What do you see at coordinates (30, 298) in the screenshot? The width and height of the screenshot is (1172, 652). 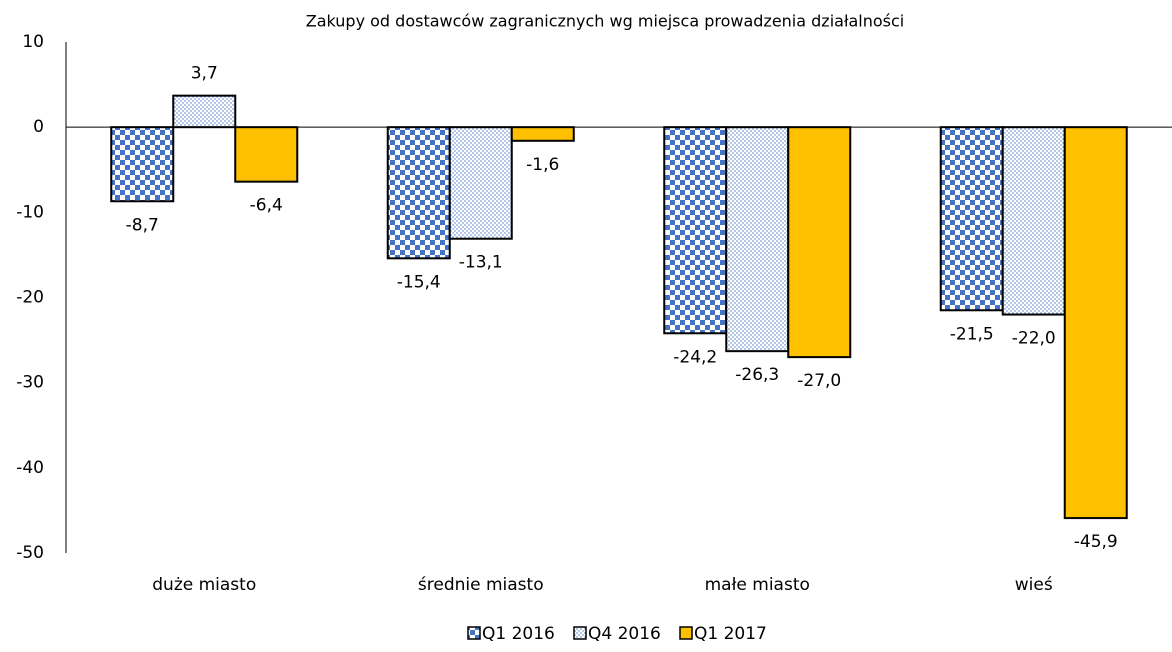 I see `y-tick-label: -20` at bounding box center [30, 298].